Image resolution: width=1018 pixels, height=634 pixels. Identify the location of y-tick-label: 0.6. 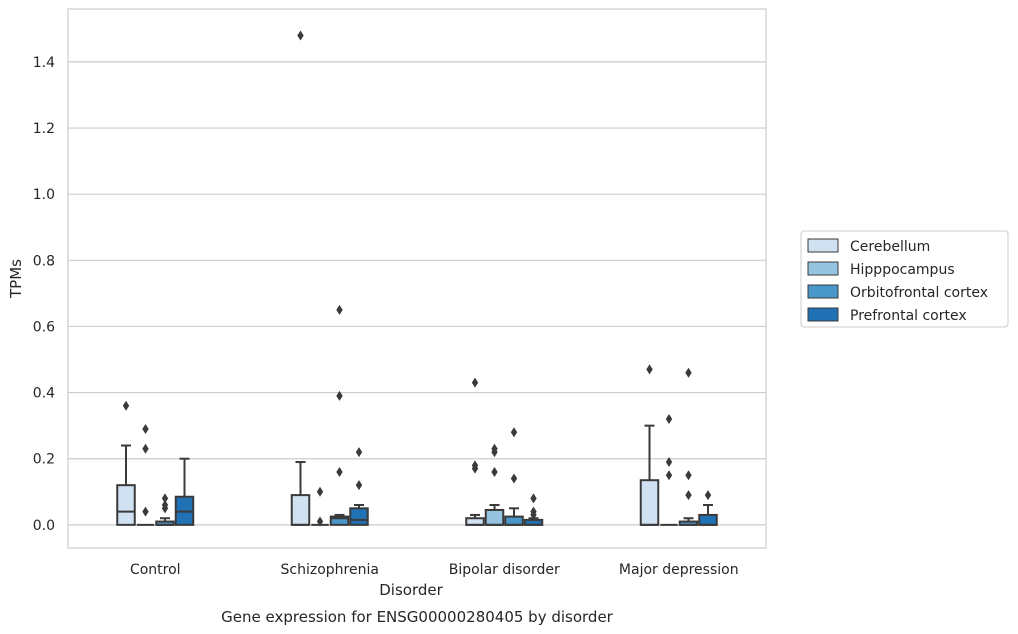
(44, 327).